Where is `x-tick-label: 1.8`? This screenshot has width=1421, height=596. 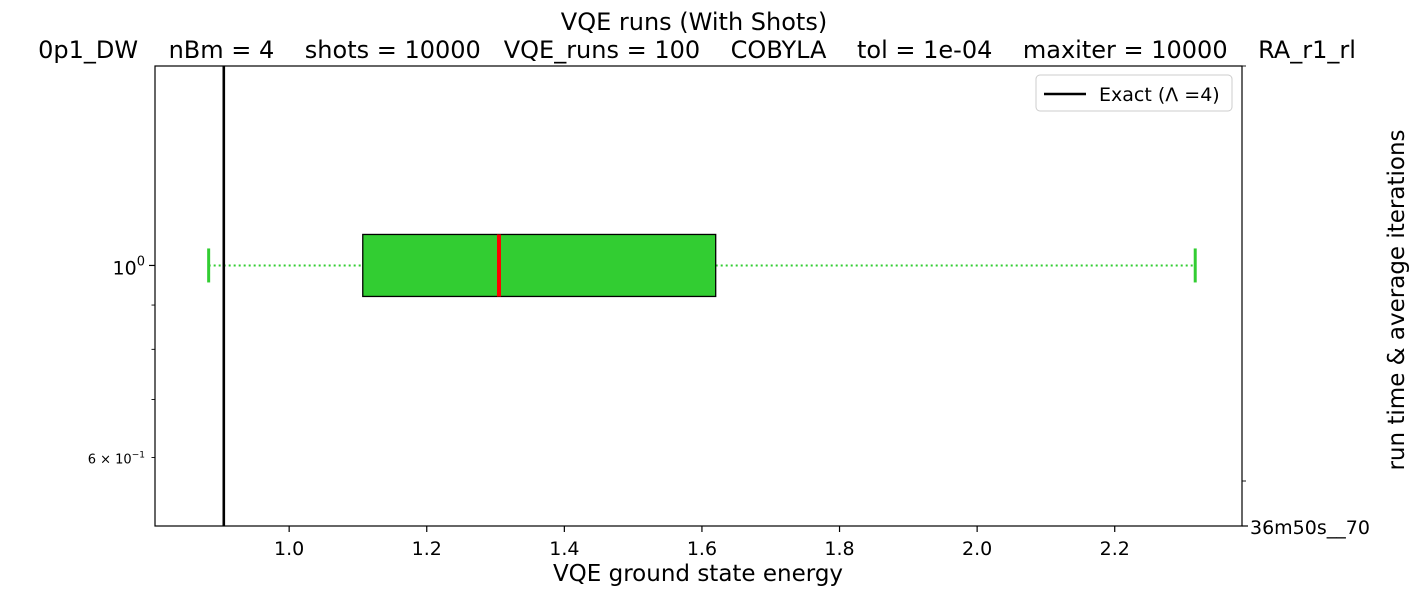 x-tick-label: 1.8 is located at coordinates (839, 549).